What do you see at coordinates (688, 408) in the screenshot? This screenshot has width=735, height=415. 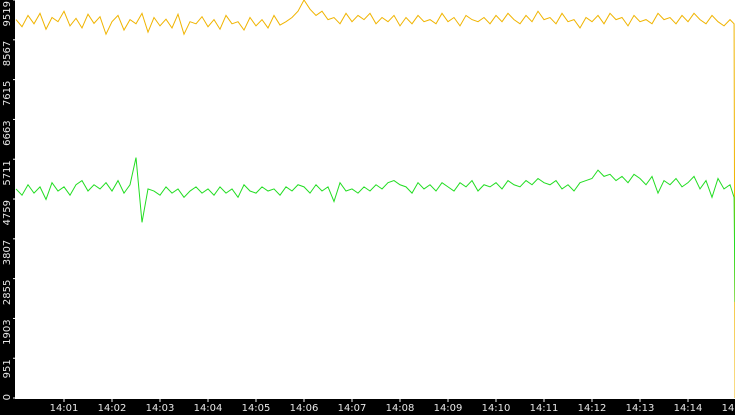 I see `x-tick-label: 14:14` at bounding box center [688, 408].